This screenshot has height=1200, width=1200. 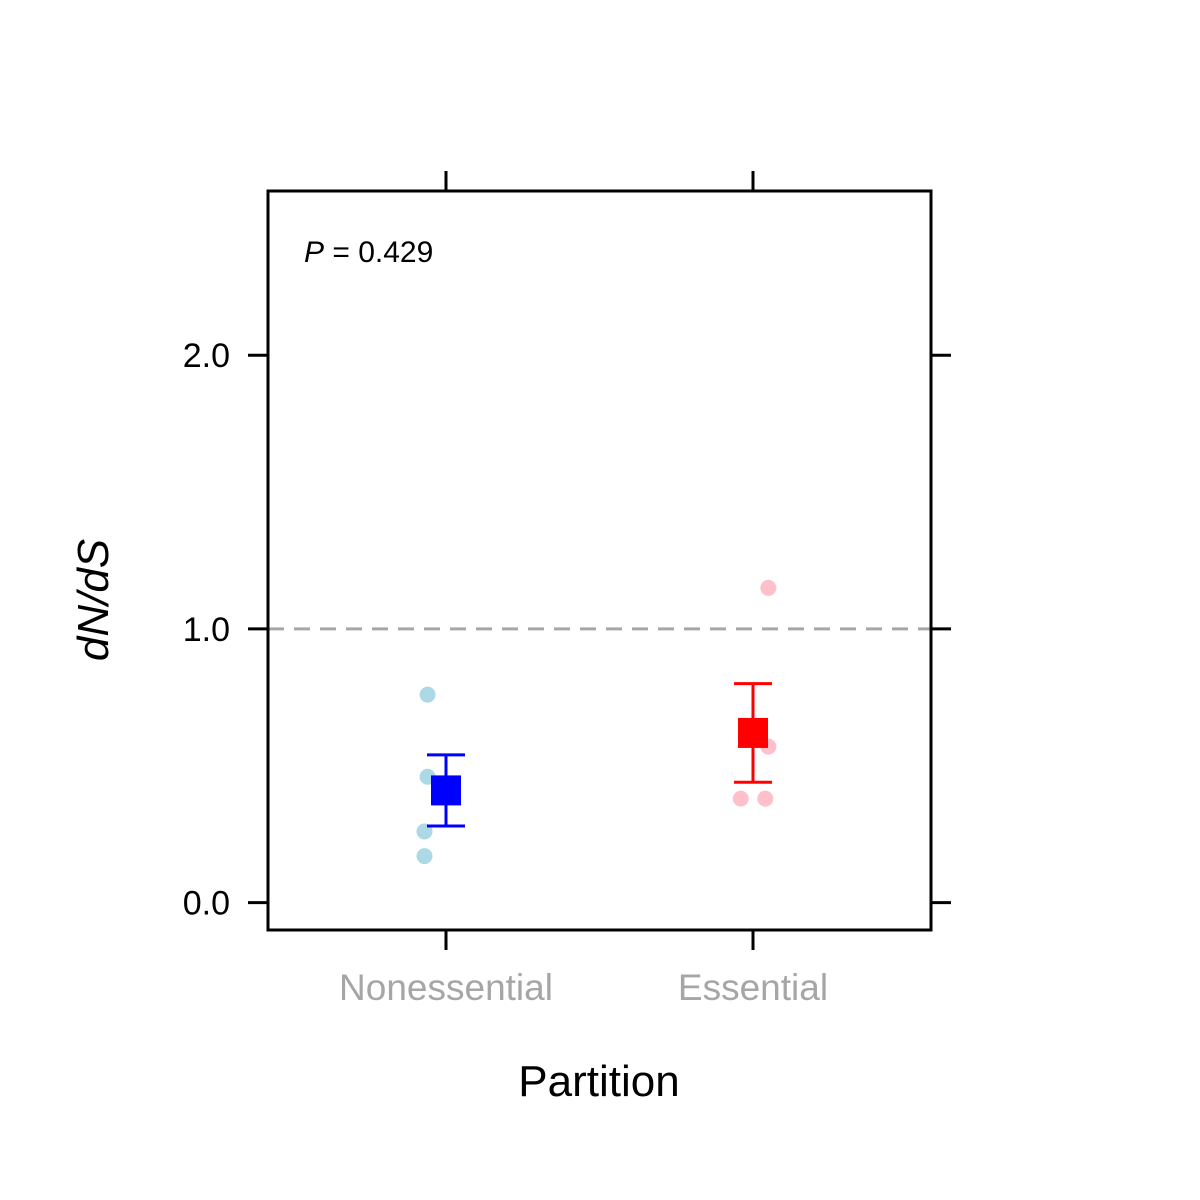 What do you see at coordinates (206, 356) in the screenshot?
I see `y-tick-label: 2.0` at bounding box center [206, 356].